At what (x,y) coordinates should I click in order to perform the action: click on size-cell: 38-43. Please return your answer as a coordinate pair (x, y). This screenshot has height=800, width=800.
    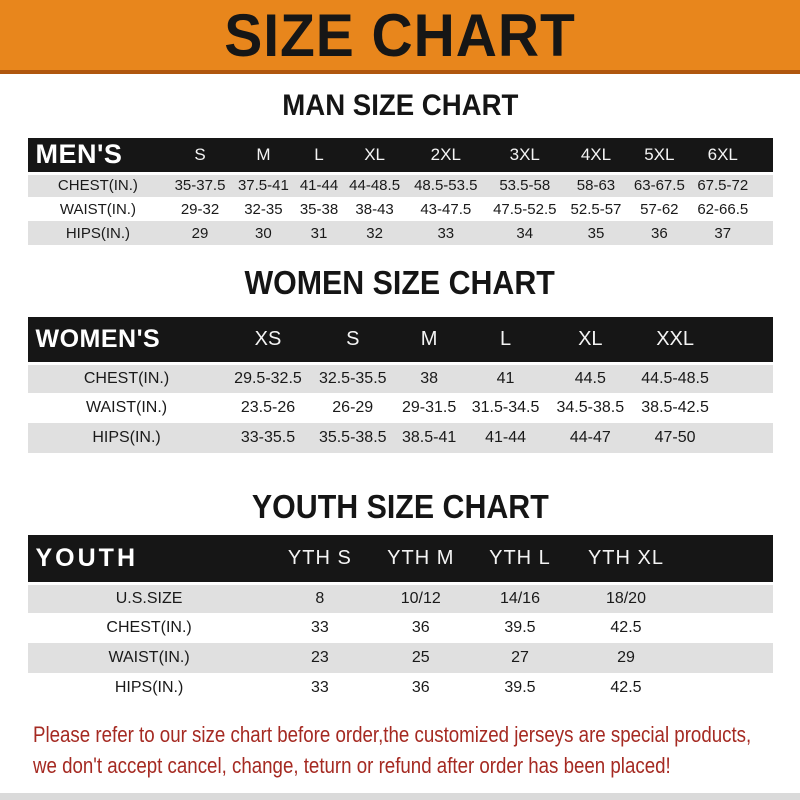
    Looking at the image, I should click on (374, 209).